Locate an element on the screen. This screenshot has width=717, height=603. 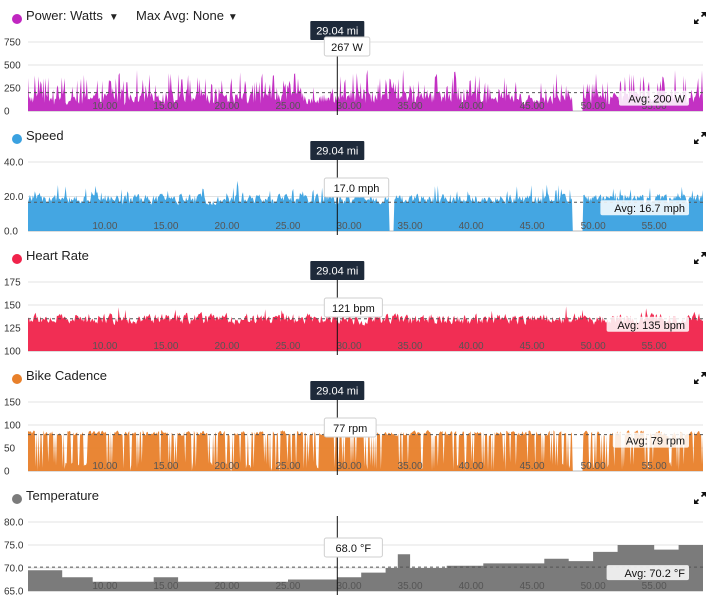
speed-header: Speed is located at coordinates (358, 134).